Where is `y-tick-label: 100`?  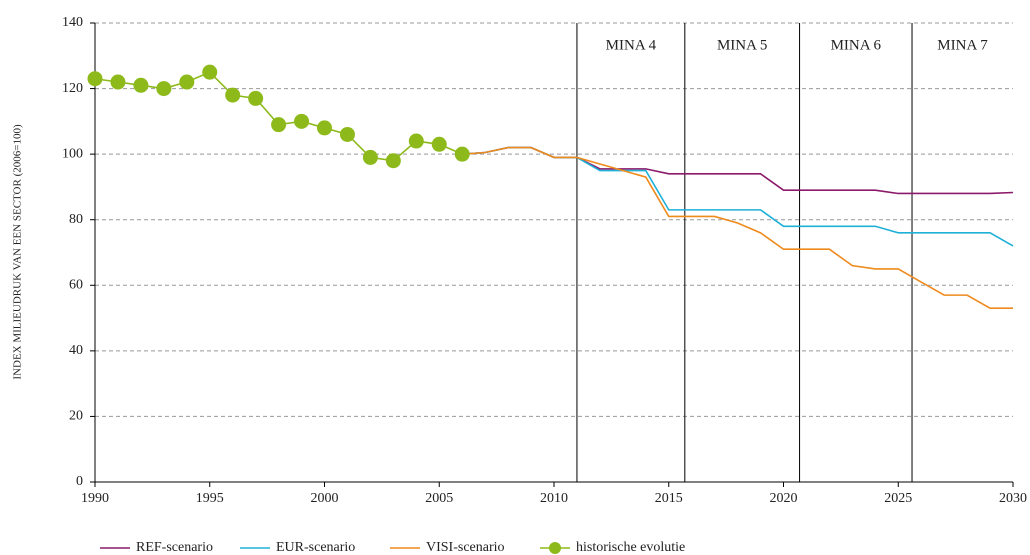 y-tick-label: 100 is located at coordinates (72, 153).